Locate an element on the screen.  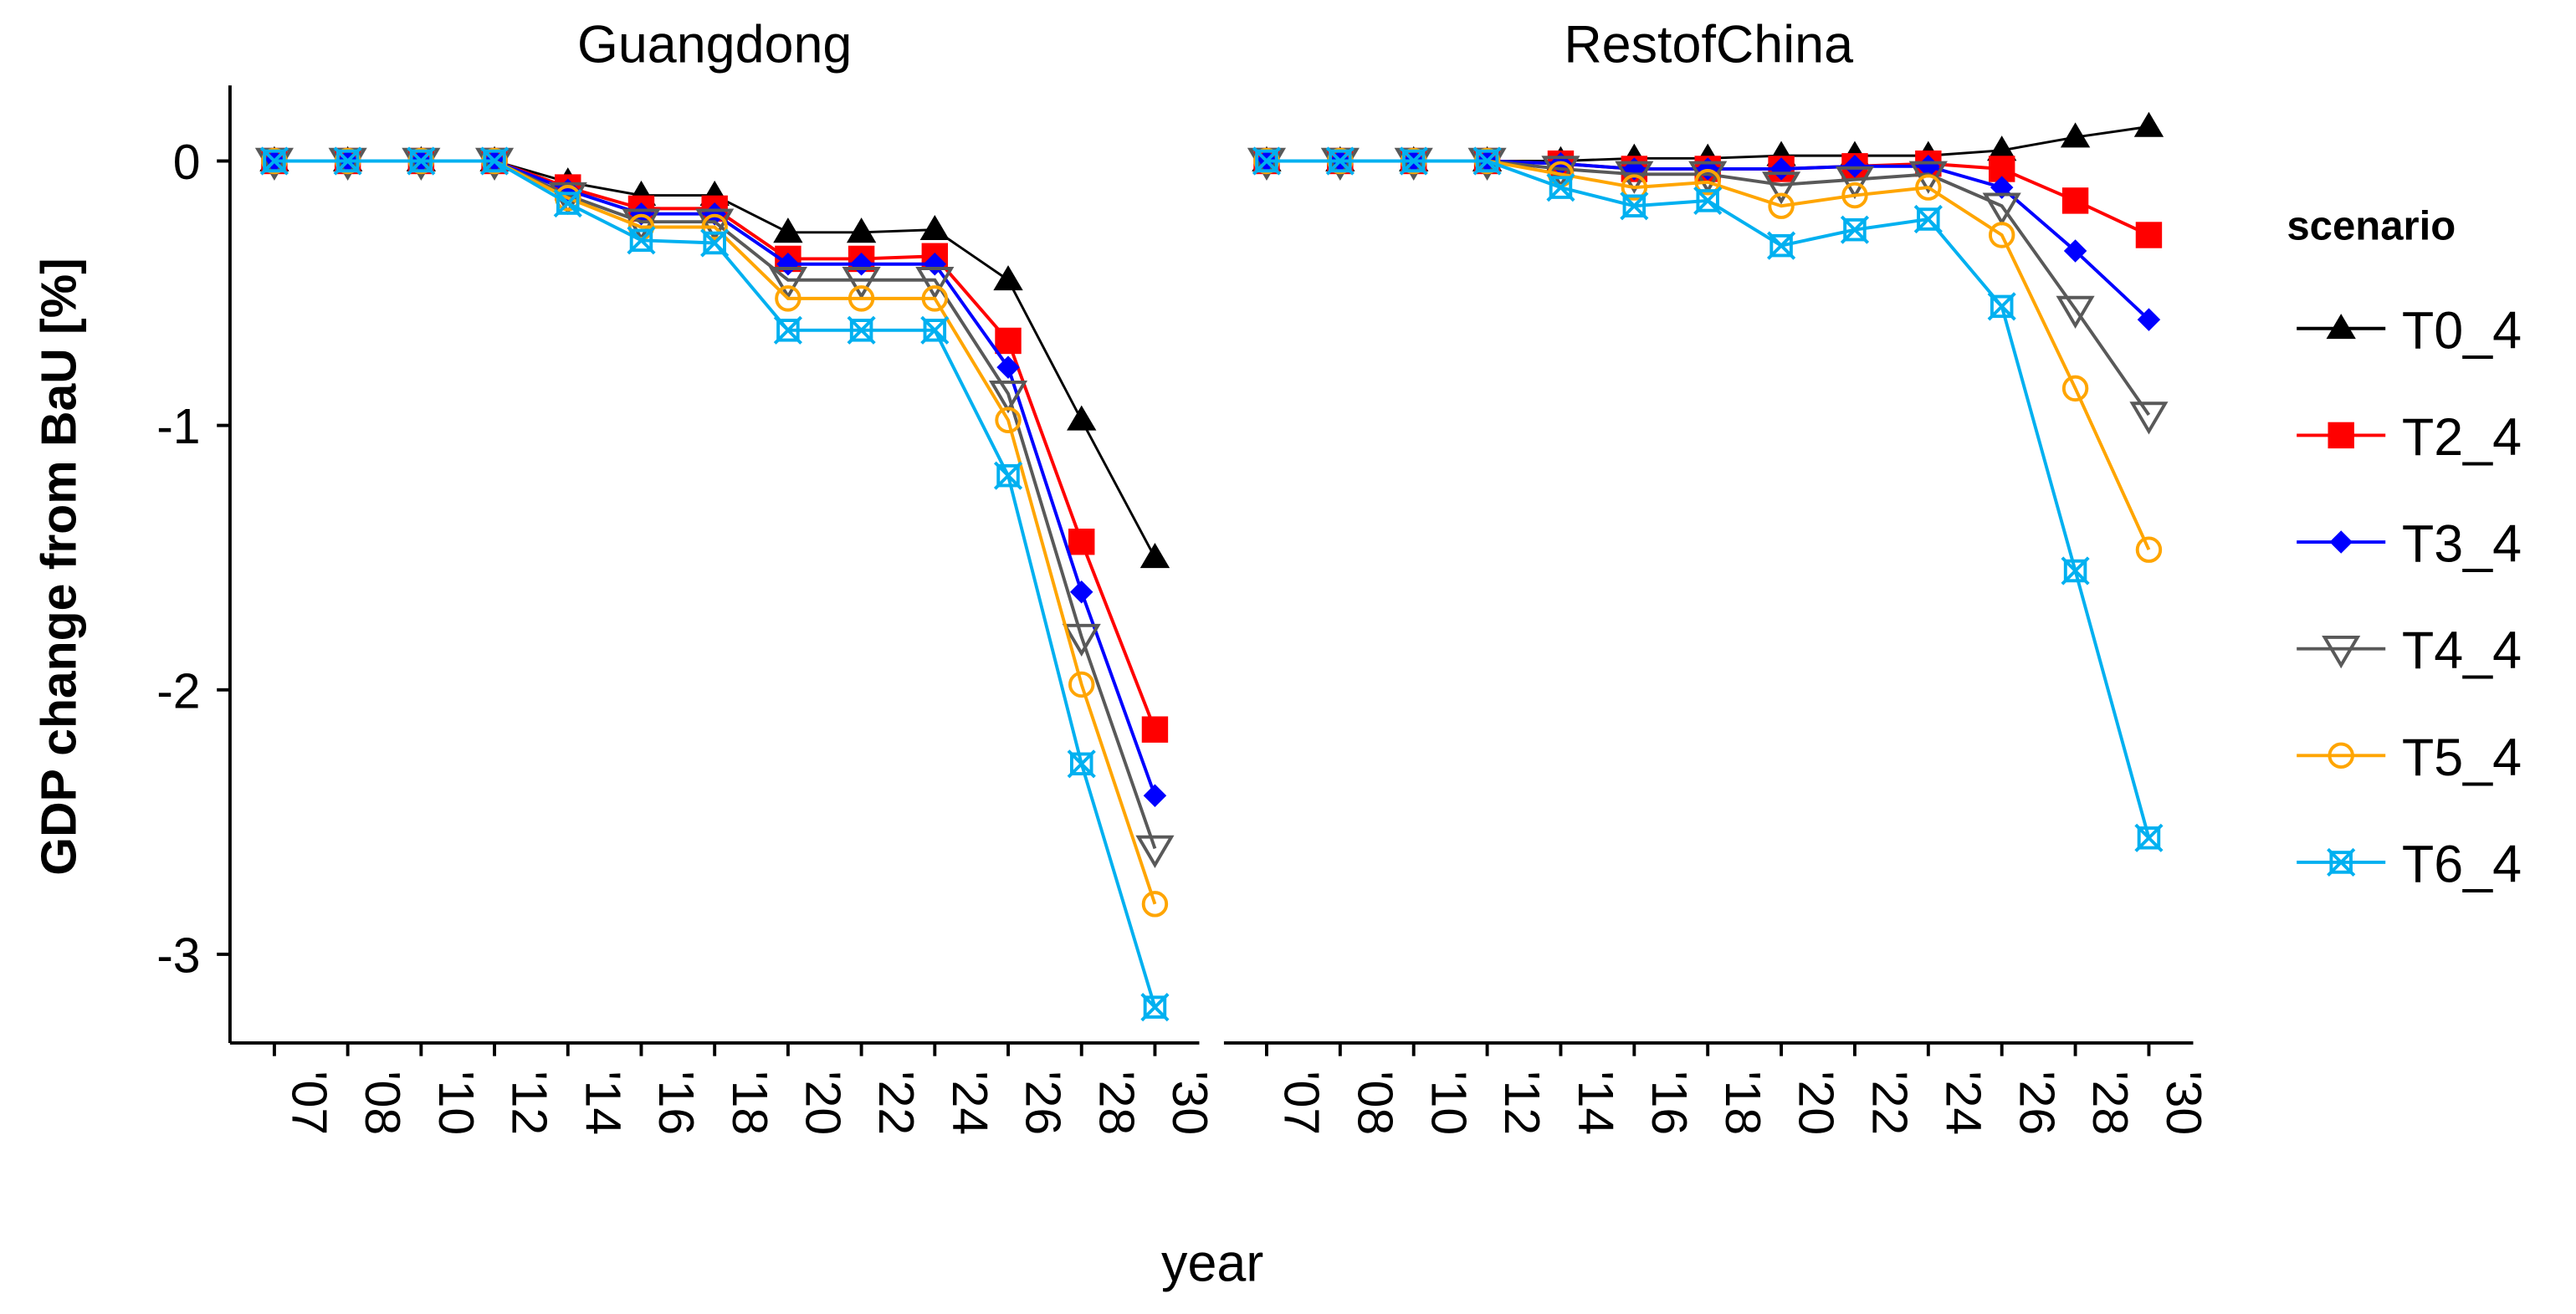
x-tick-label: '28 is located at coordinates (1116, 1103).